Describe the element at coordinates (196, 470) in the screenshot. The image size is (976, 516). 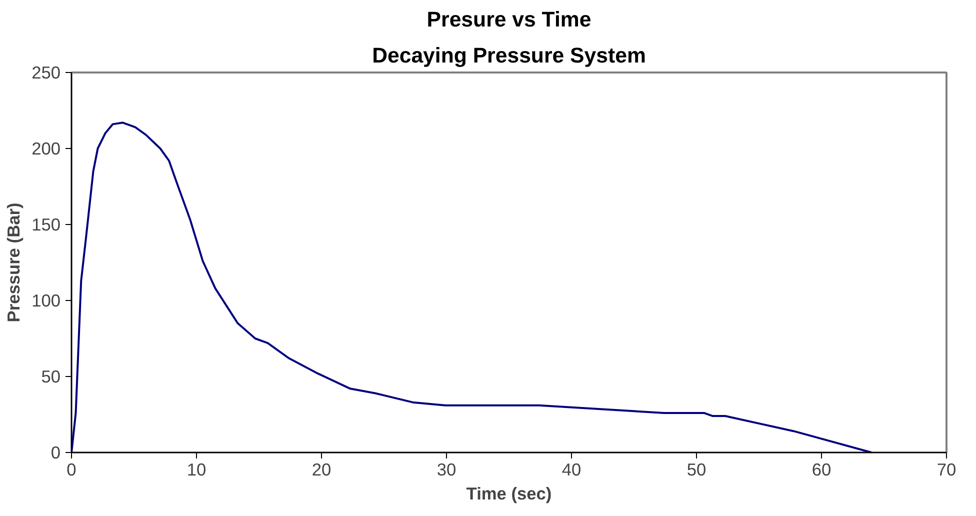
I see `x-tick-label: 10` at that location.